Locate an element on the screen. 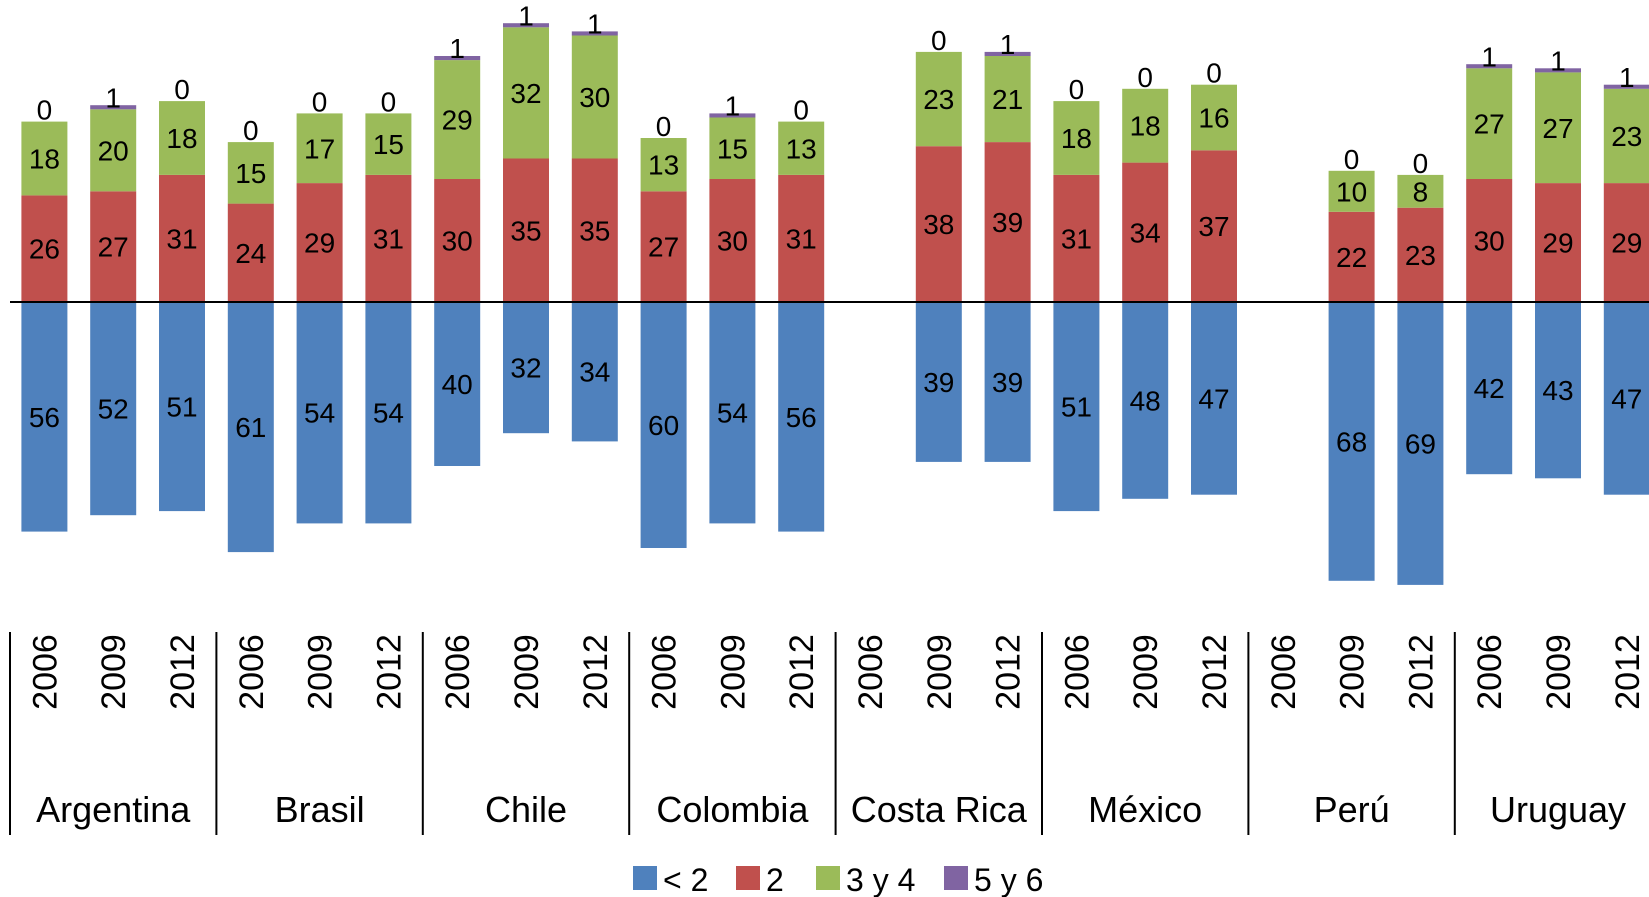 Image resolution: width=1649 pixels, height=897 pixels. bar-uruguay-2012-3y4 is located at coordinates (1626, 136).